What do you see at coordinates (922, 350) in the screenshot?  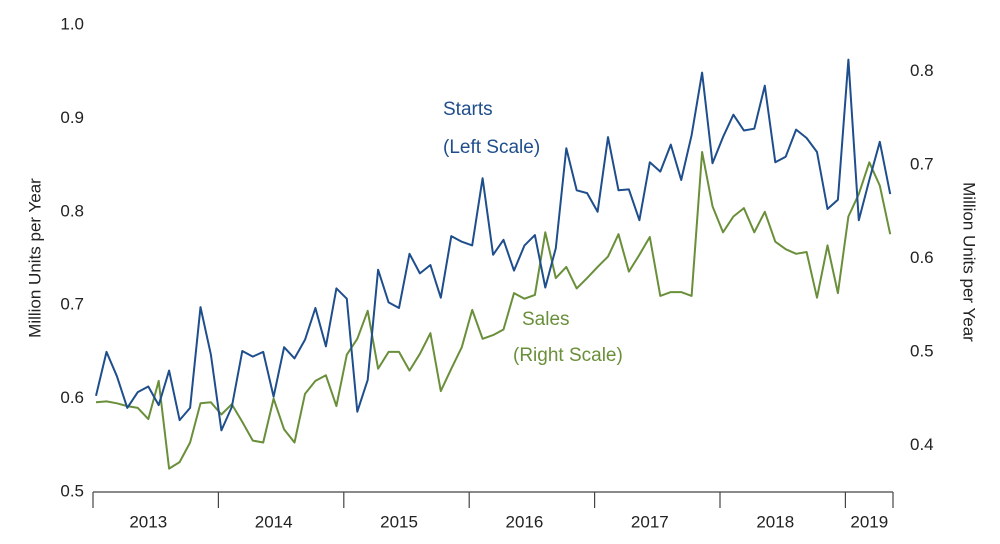 I see `y2-tick-label: 0.5` at bounding box center [922, 350].